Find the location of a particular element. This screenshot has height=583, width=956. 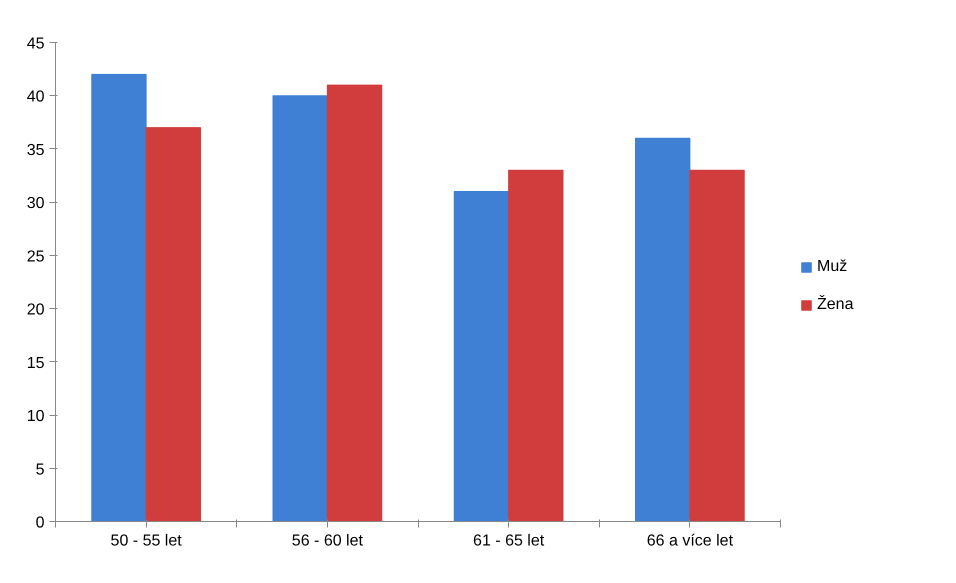

y-tick-label: 35 is located at coordinates (35, 150).